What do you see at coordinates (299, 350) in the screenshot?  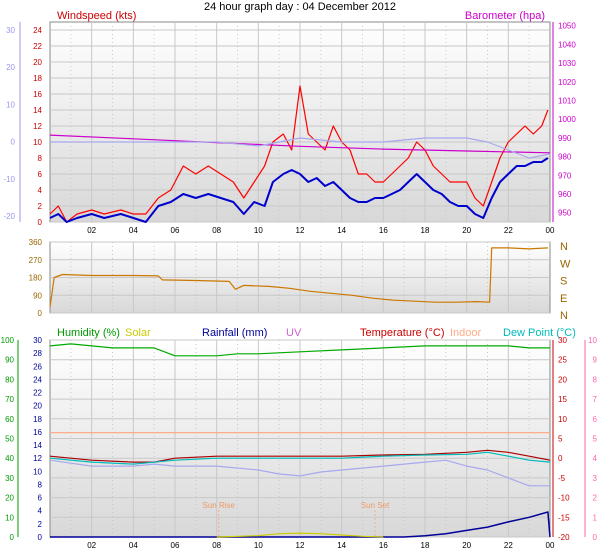 I see `series-humidity` at bounding box center [299, 350].